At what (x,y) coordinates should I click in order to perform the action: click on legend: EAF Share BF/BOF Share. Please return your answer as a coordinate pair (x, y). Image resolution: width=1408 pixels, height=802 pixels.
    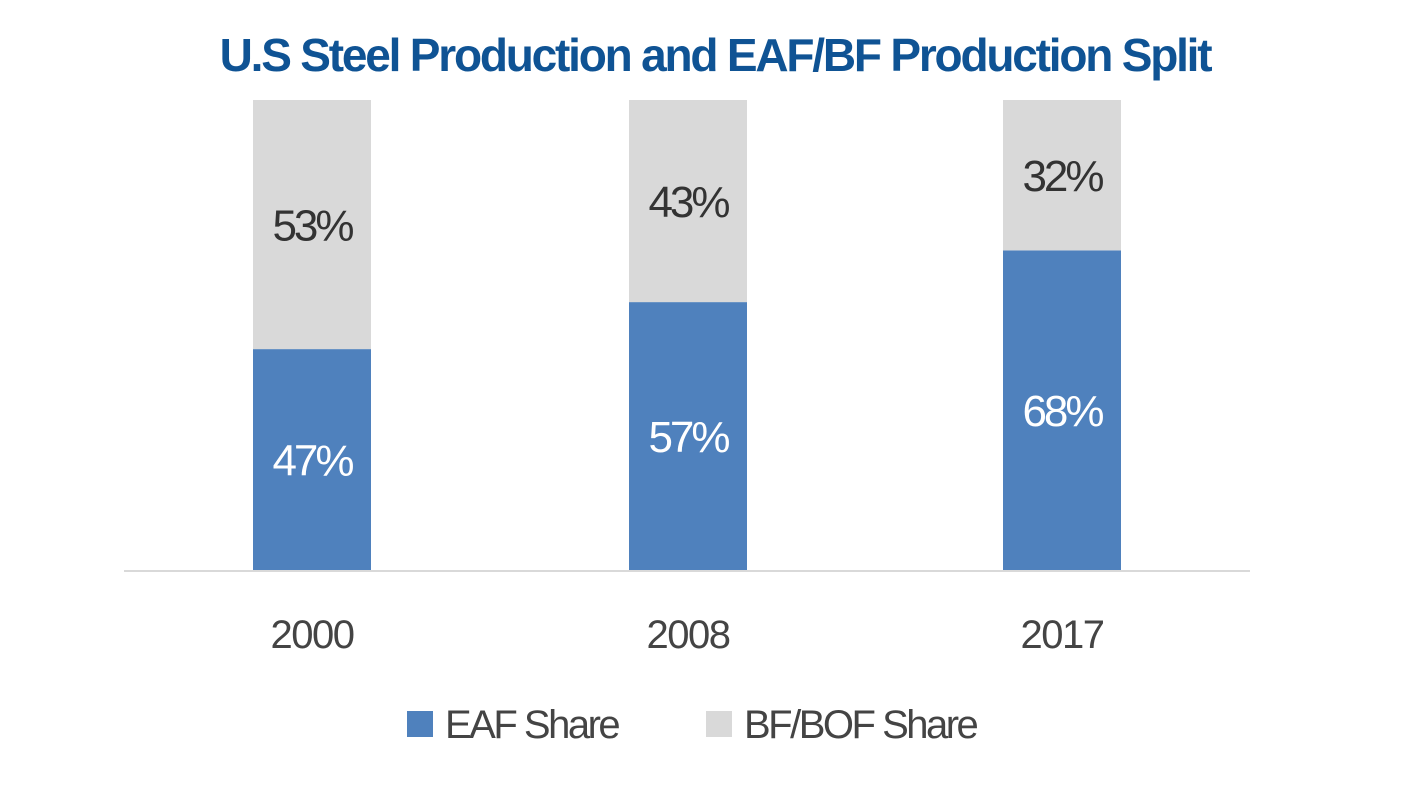
    Looking at the image, I should click on (693, 725).